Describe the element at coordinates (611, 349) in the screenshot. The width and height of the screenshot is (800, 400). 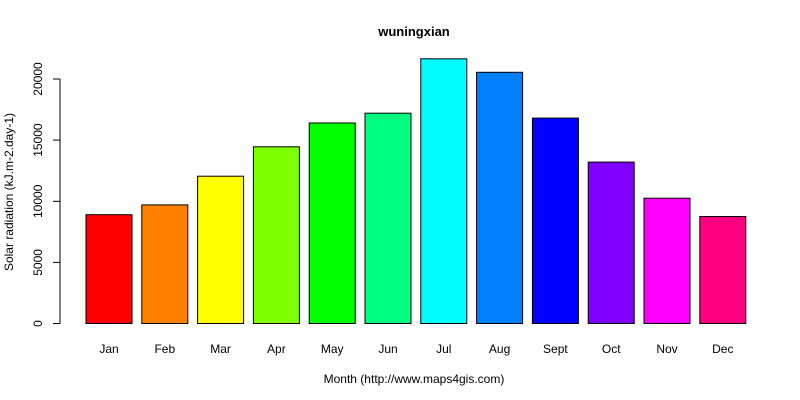
I see `x-tick-label: Oct` at that location.